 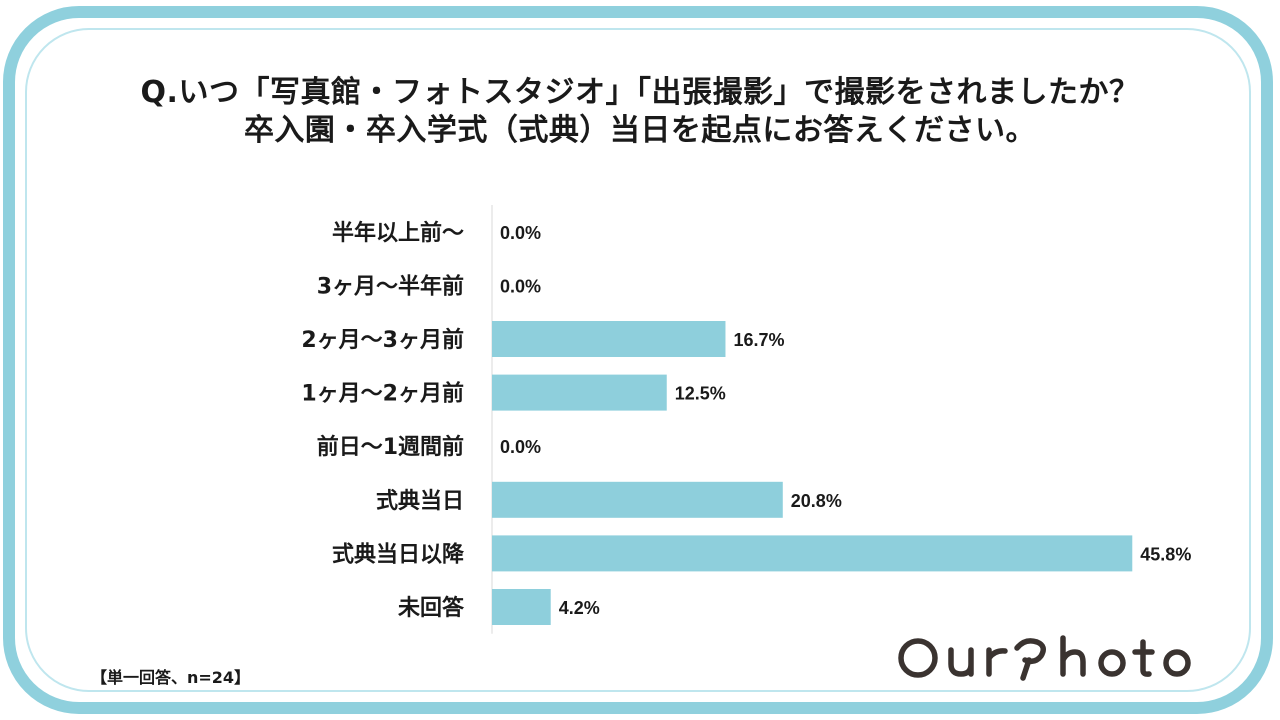 What do you see at coordinates (640, 130) in the screenshot?
I see `chart-title-line2: 卒入園・卒入学式（式典）当日を起点にお答えください。` at bounding box center [640, 130].